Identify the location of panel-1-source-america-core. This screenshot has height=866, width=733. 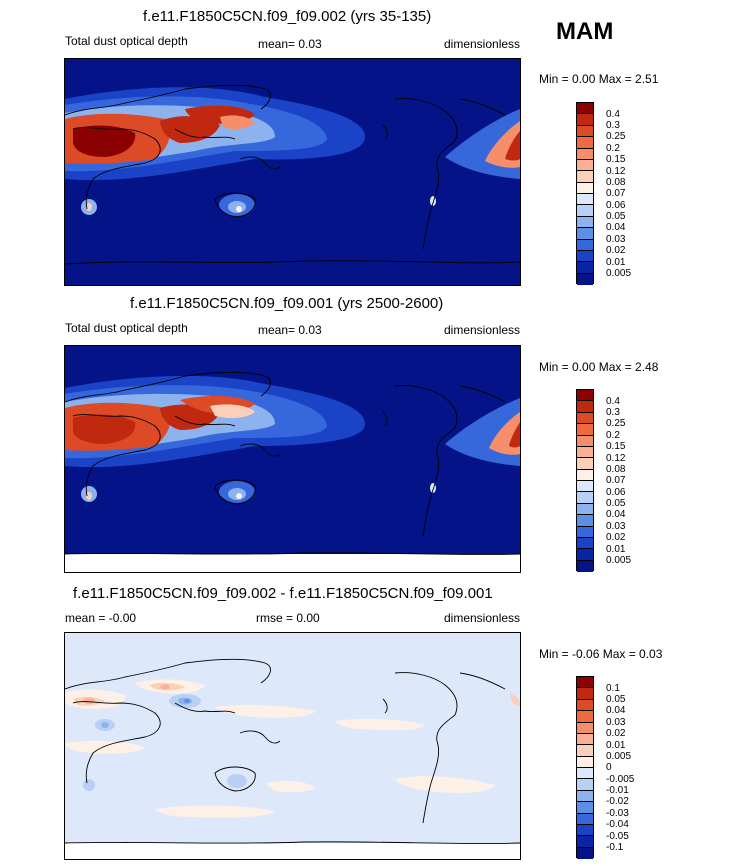
(512, 146).